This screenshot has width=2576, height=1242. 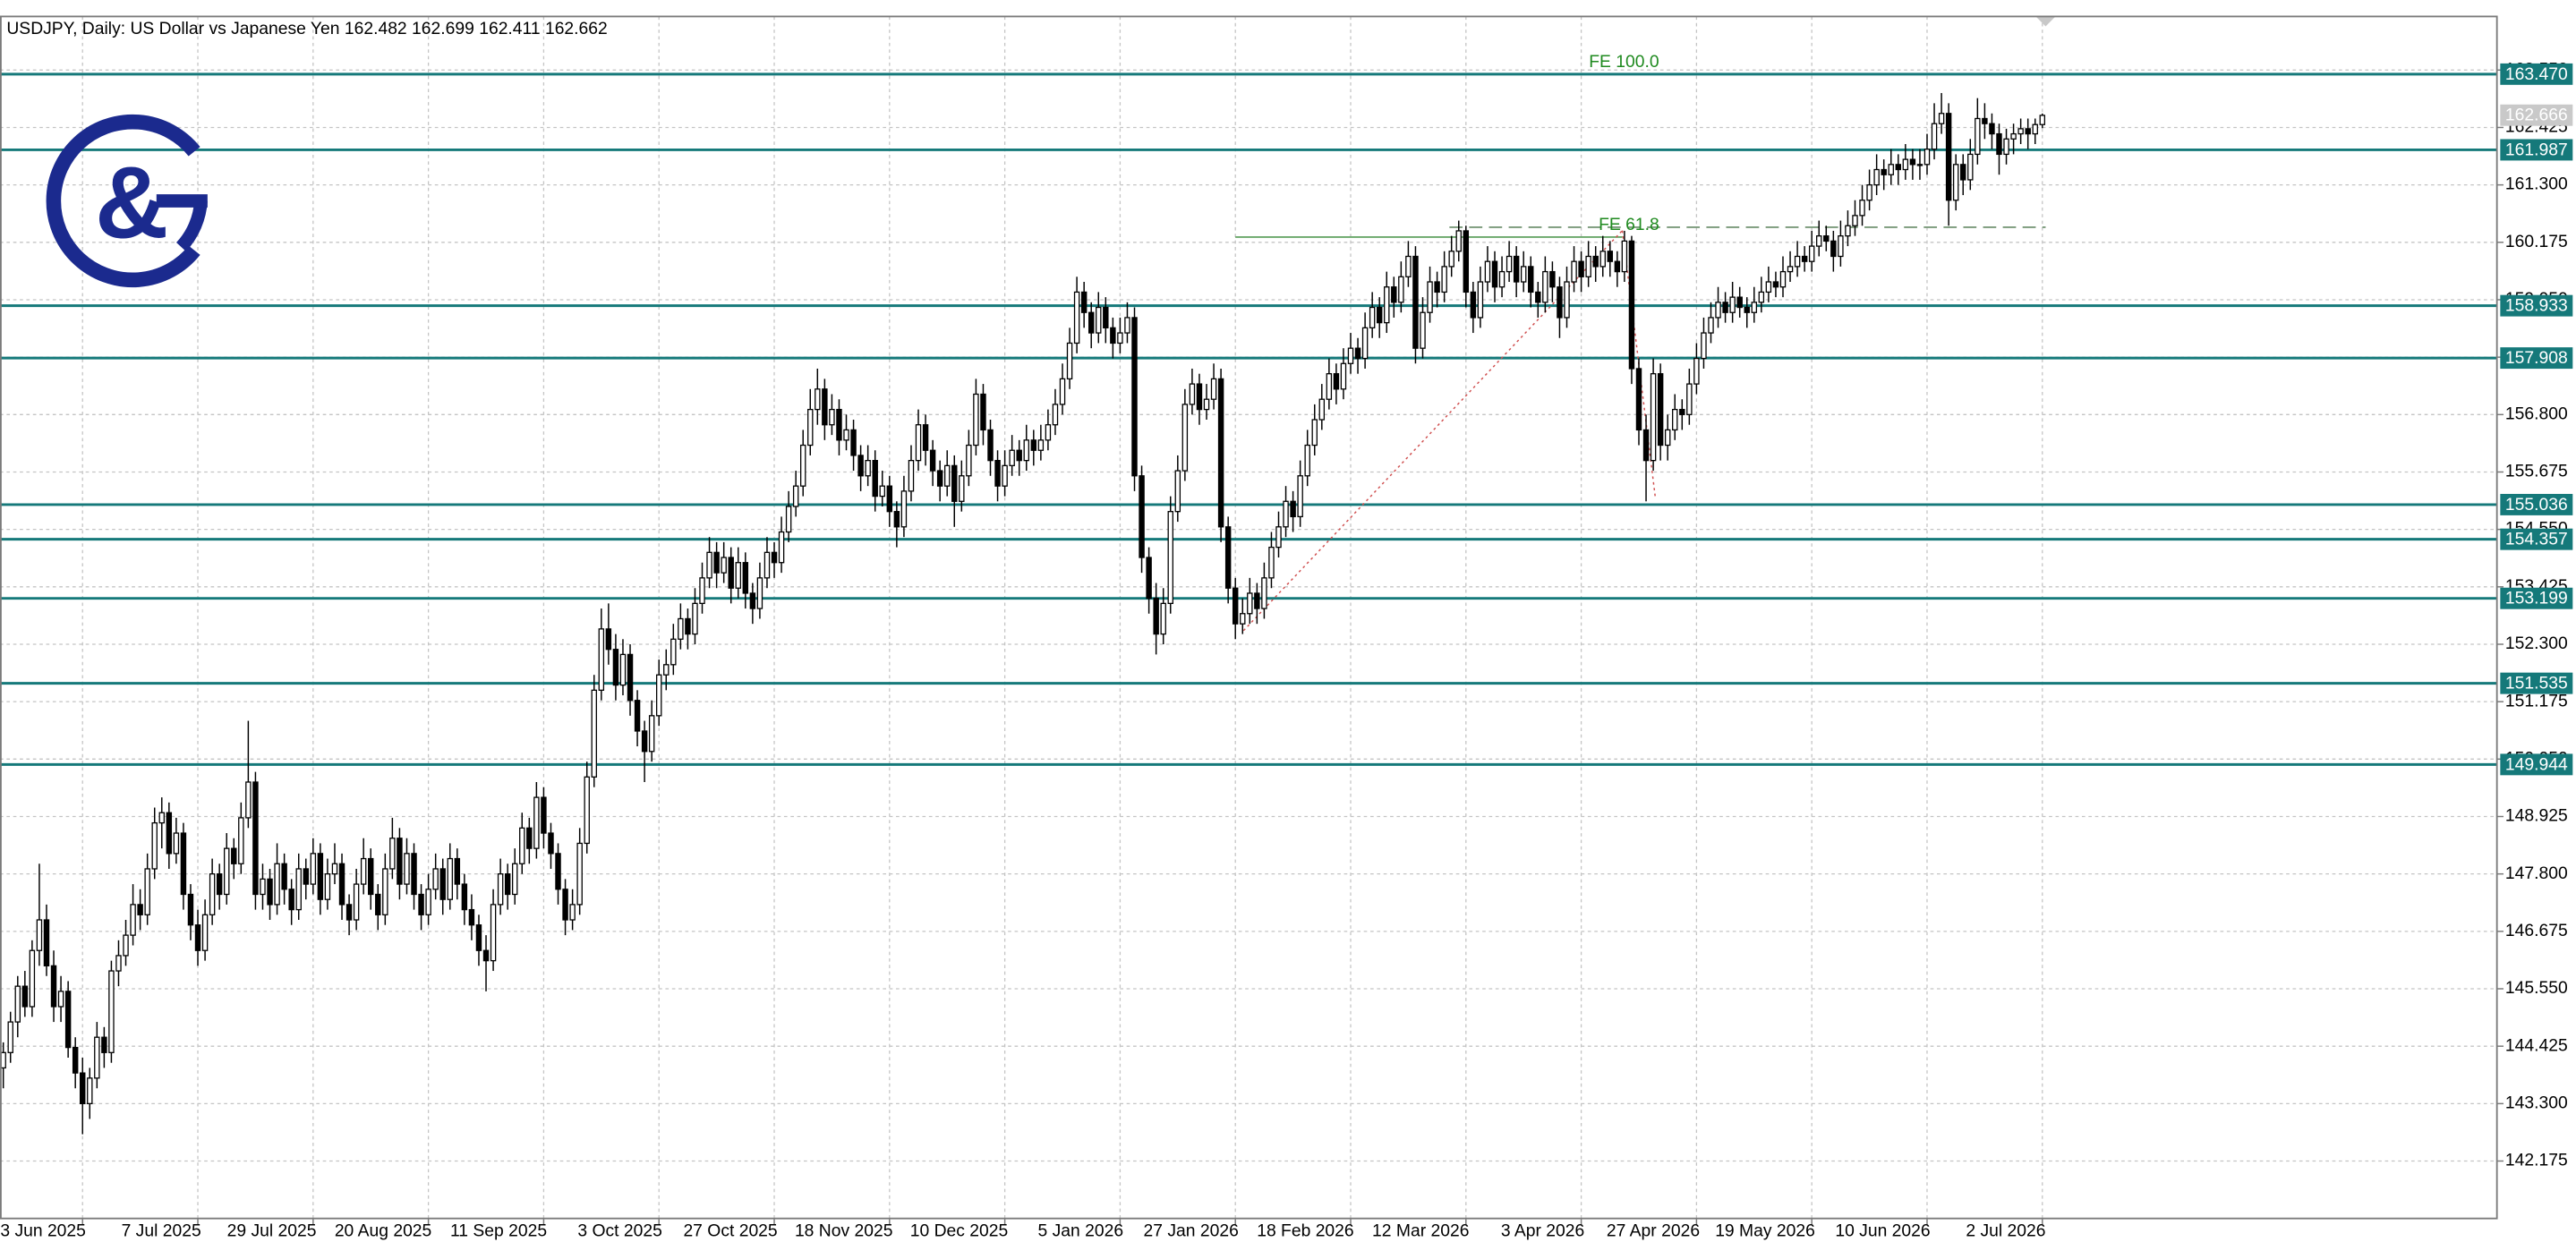 What do you see at coordinates (1624, 63) in the screenshot?
I see `fibo-label: FE 100.0` at bounding box center [1624, 63].